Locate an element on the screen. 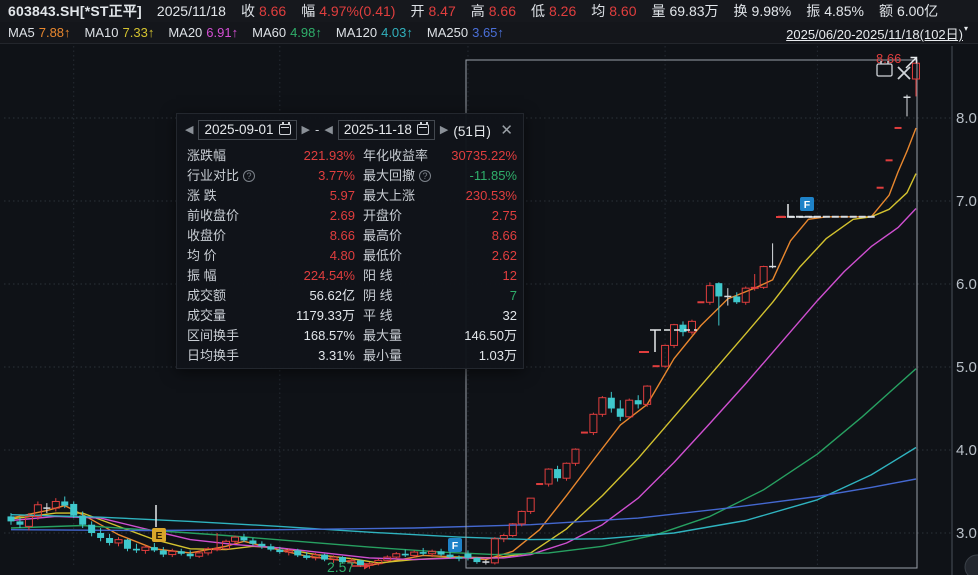 This screenshot has width=978, height=575. stat-value: 2.69 is located at coordinates (342, 215).